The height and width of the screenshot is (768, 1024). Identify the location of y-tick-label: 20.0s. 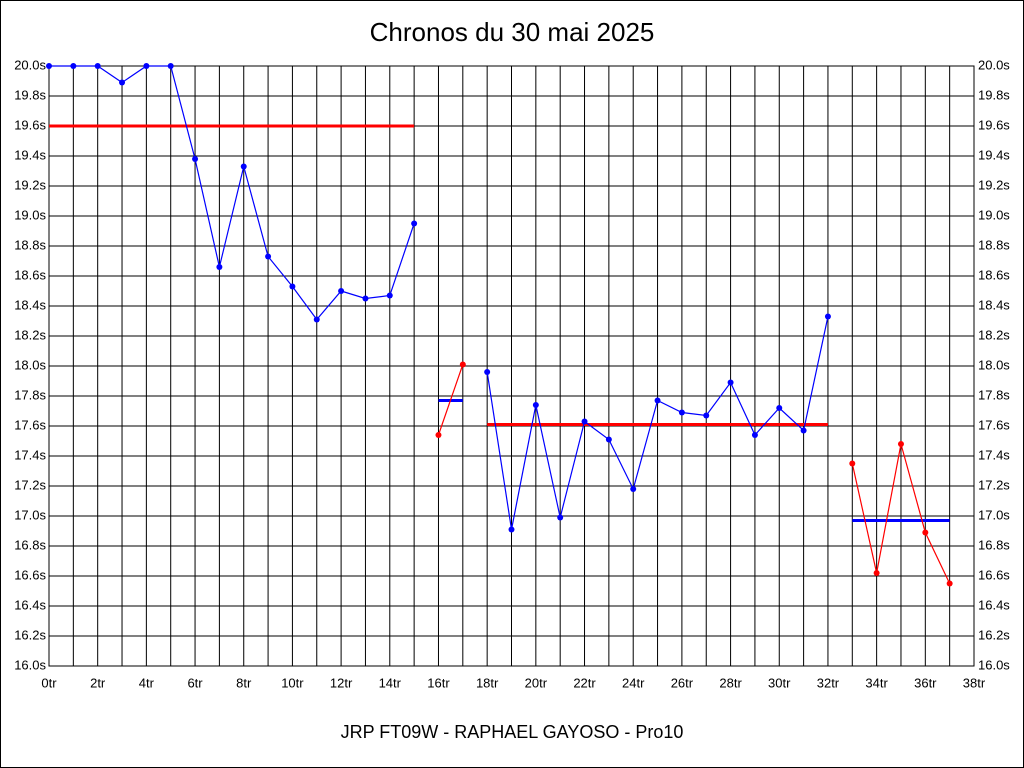
(30, 64).